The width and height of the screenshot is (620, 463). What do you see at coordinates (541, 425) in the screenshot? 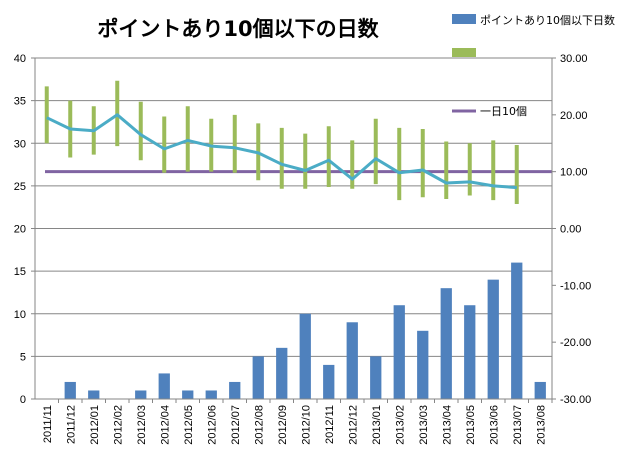
I see `x-tick-label: 2013/08` at bounding box center [541, 425].